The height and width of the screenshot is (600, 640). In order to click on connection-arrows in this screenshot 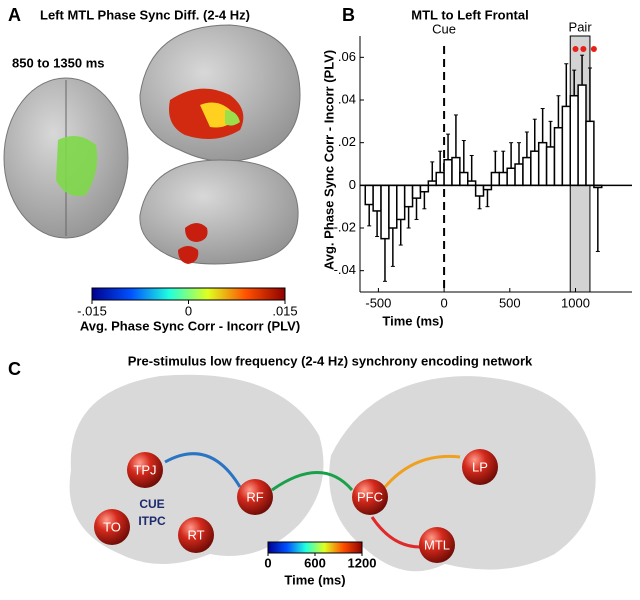, I will do `click(312, 500)`.